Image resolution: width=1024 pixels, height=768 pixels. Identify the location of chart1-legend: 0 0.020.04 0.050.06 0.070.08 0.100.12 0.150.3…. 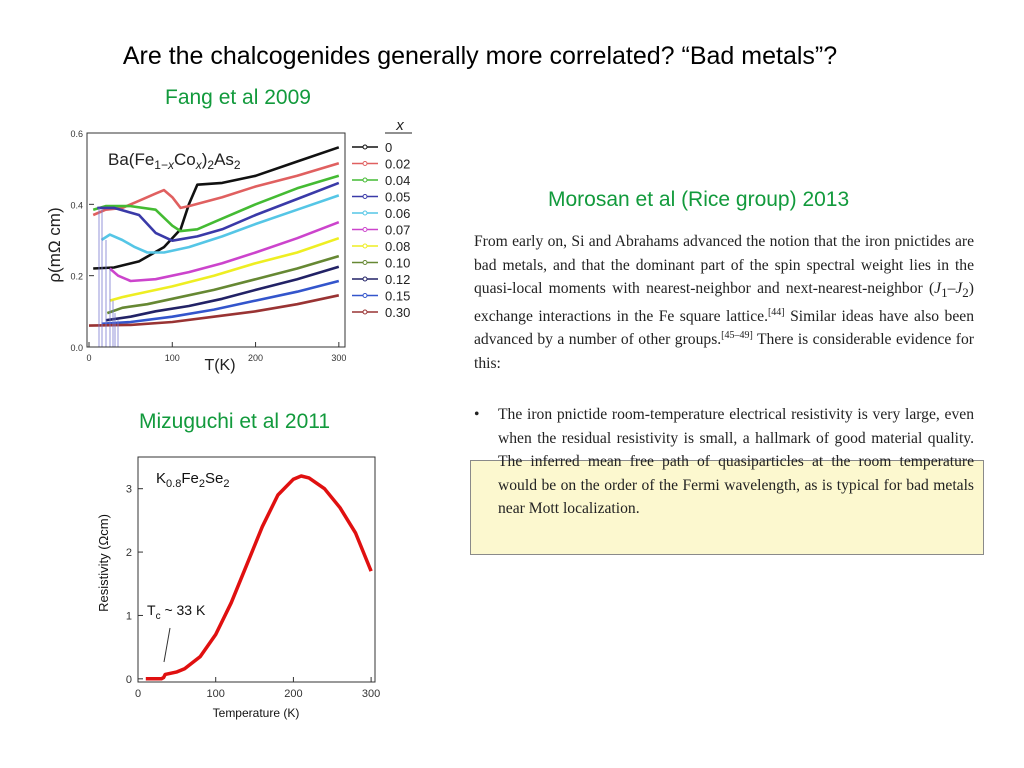
(381, 230).